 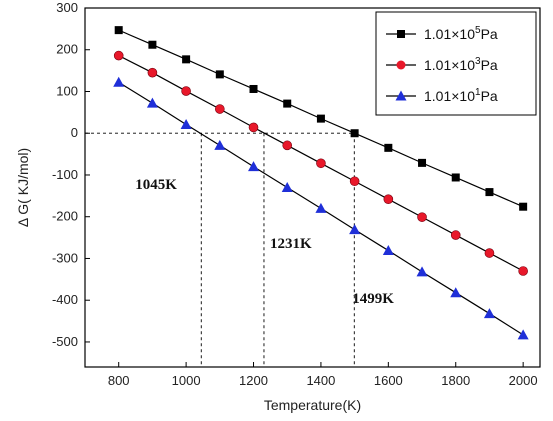 I want to click on x-tick-label: 1600, so click(x=388, y=380).